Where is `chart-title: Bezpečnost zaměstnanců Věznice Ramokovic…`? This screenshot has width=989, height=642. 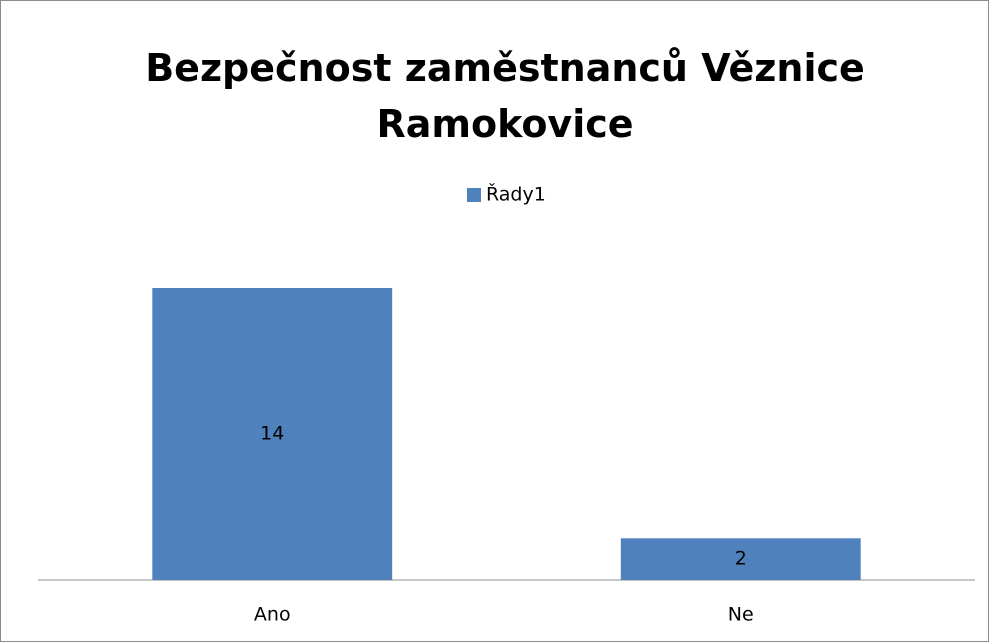 chart-title: Bezpečnost zaměstnanců Věznice Ramokovic… is located at coordinates (505, 96).